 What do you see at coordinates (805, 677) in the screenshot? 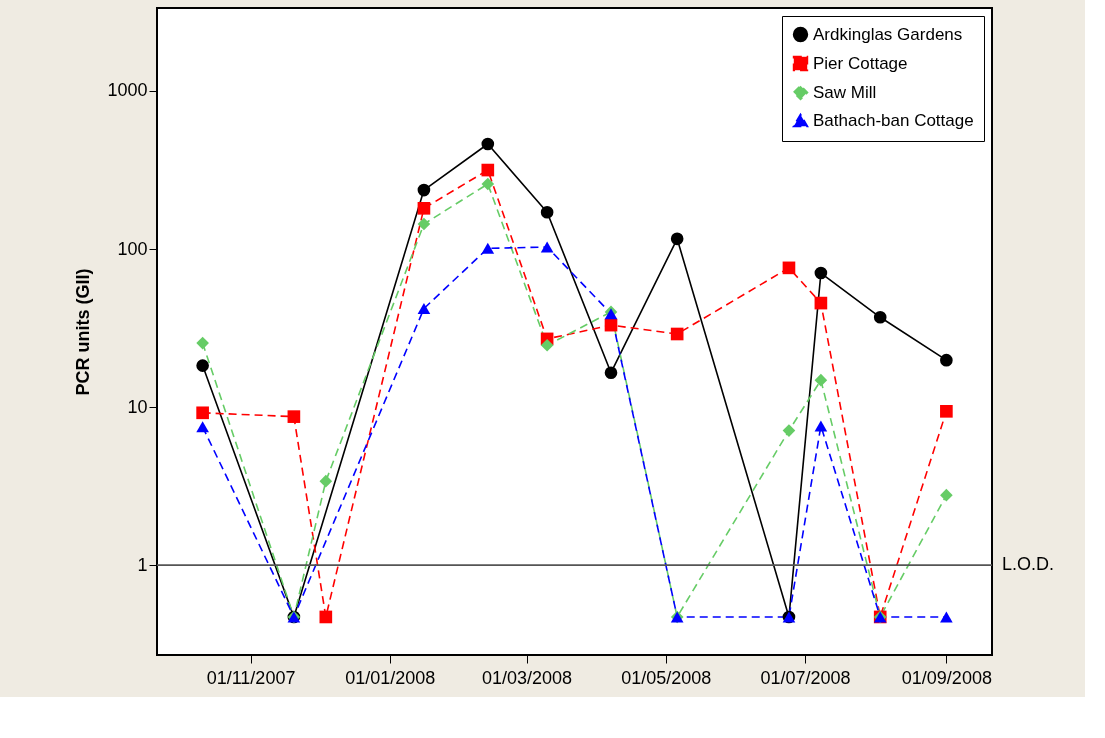
I see `x-tick-label: 01/07/2008` at bounding box center [805, 677].